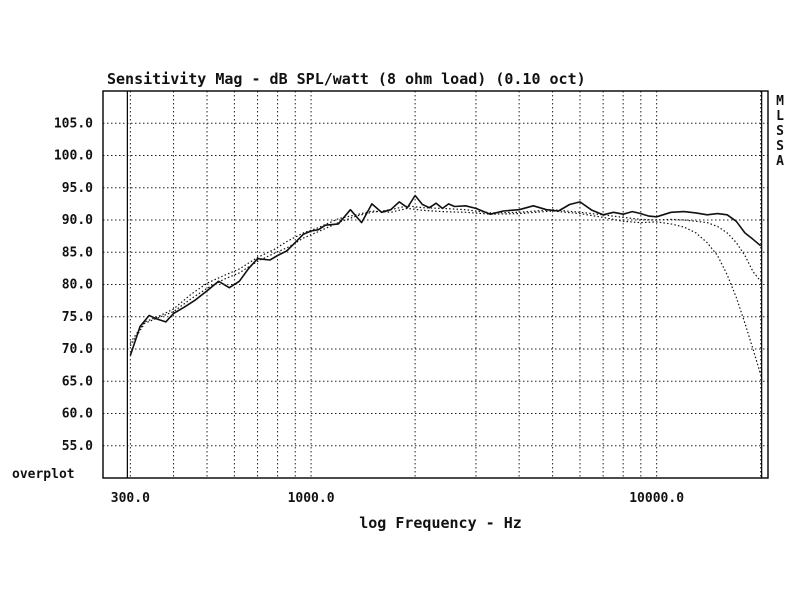 This screenshot has width=800, height=600. What do you see at coordinates (440, 523) in the screenshot?
I see `x-axis-label: log Frequency - Hz` at bounding box center [440, 523].